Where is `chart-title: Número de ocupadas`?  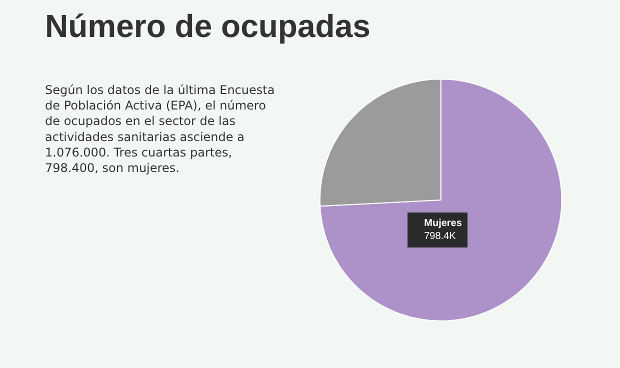 chart-title: Número de ocupadas is located at coordinates (207, 26).